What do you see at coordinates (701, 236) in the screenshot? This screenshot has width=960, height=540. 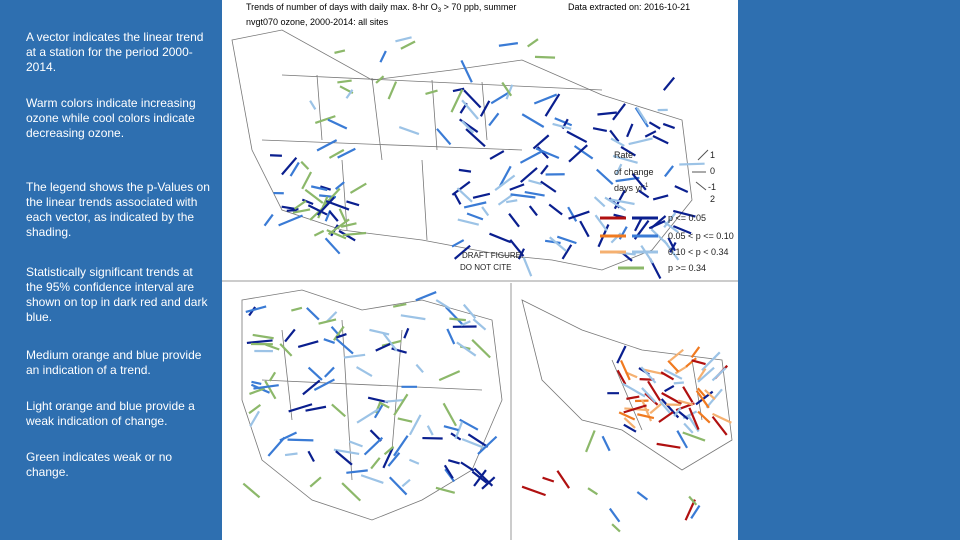 I see `legend-label: 0.05 < p <= 0.10` at bounding box center [701, 236].